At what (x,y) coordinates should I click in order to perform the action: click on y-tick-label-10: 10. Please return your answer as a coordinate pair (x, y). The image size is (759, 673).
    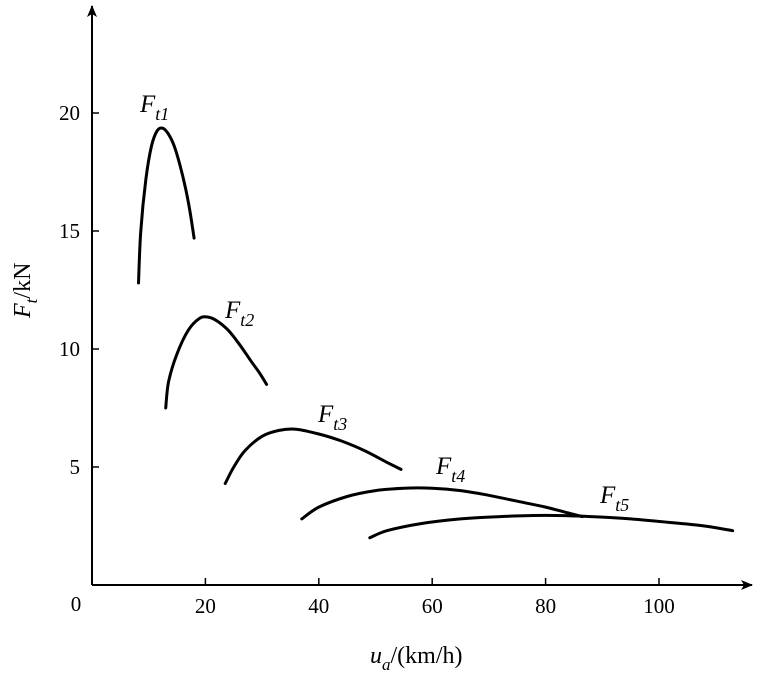
    Looking at the image, I should click on (69, 349).